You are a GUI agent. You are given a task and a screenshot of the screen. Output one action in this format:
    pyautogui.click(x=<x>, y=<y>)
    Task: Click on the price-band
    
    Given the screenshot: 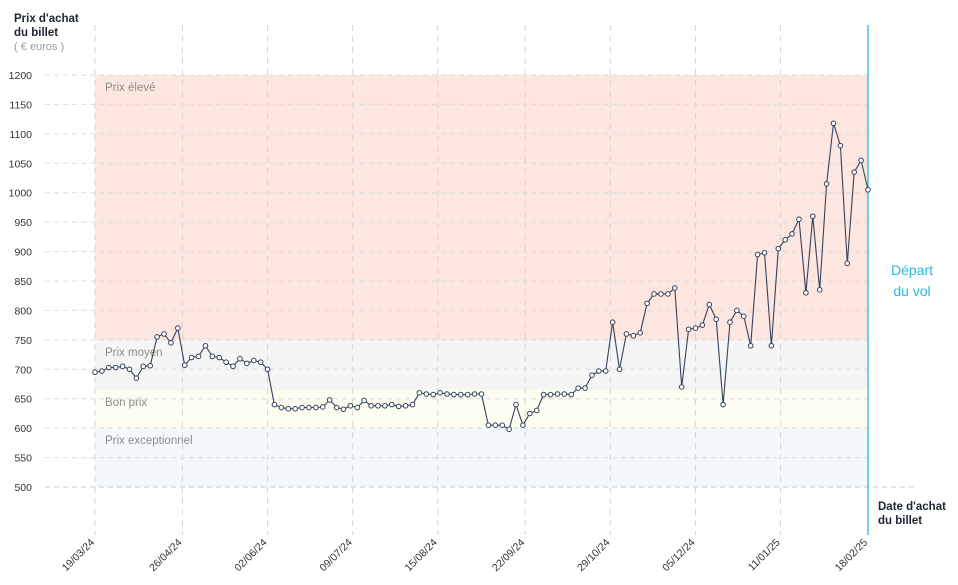 What is the action you would take?
    pyautogui.click(x=481, y=364)
    